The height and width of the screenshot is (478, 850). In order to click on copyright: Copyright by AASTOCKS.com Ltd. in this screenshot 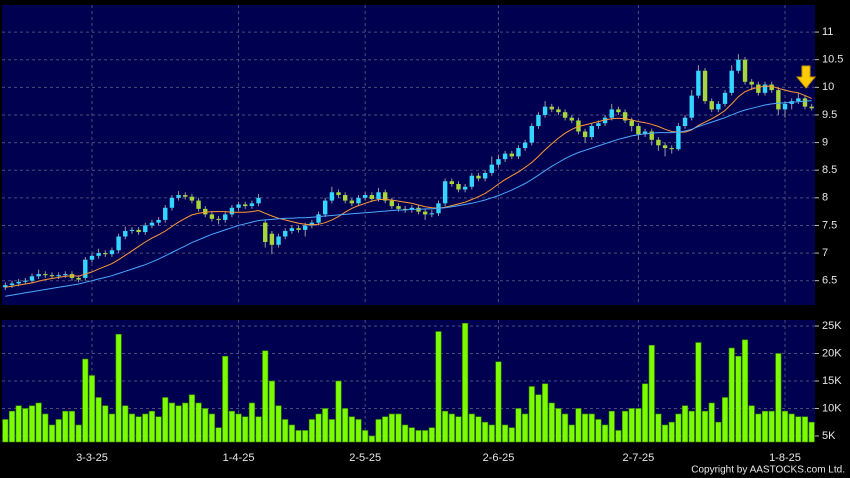, I will do `click(768, 470)`.